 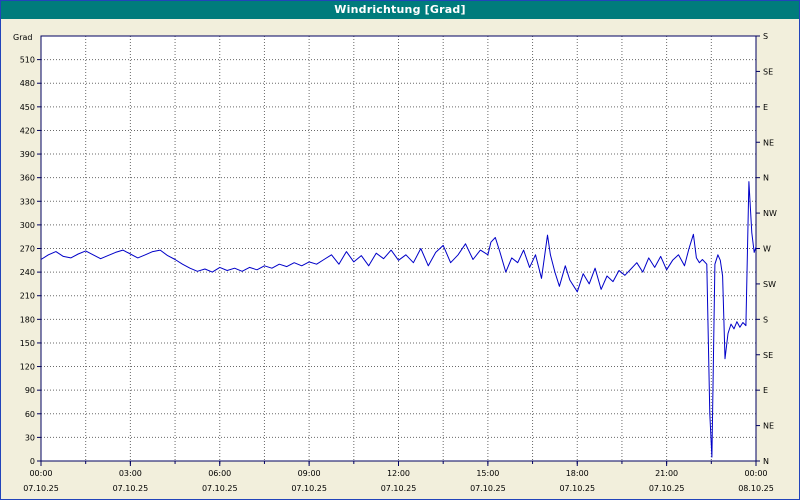 I want to click on svg-text: W, so click(x=767, y=249).